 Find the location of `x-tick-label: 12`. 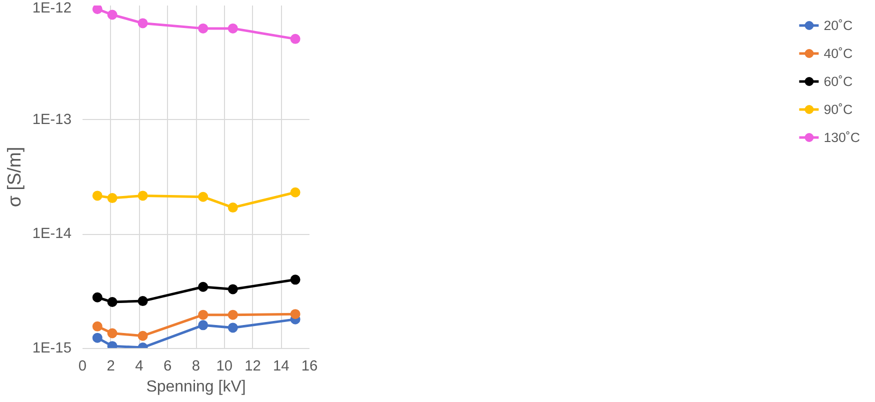

x-tick-label: 12 is located at coordinates (252, 366).